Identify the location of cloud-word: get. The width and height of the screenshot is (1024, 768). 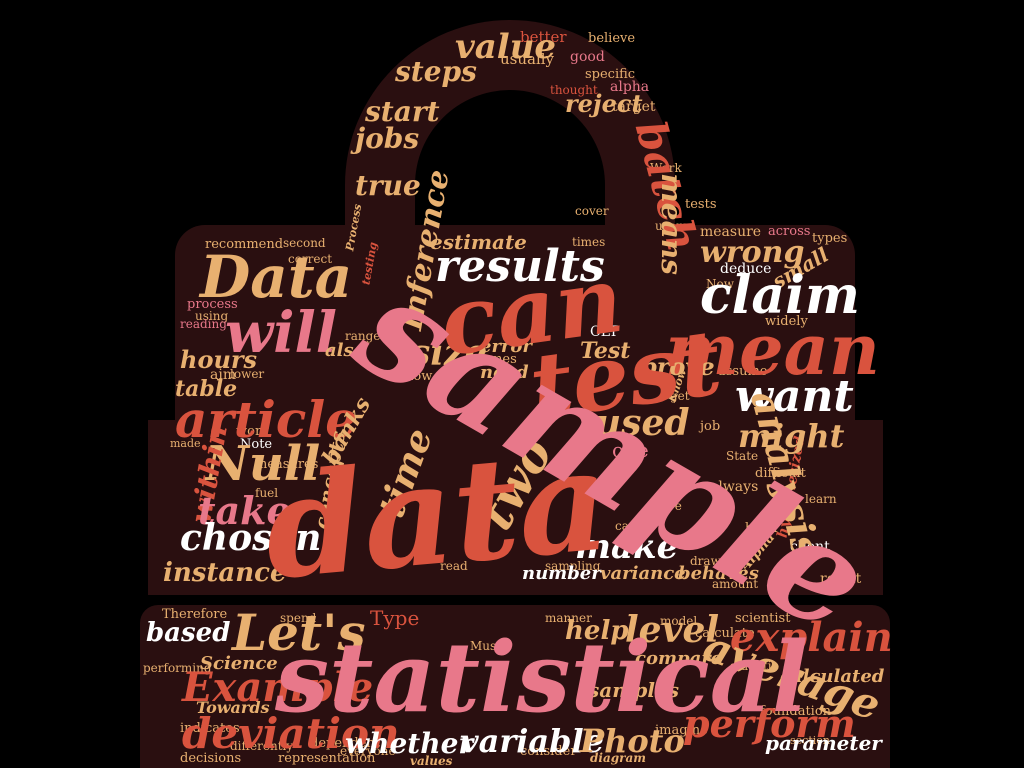
(680, 396).